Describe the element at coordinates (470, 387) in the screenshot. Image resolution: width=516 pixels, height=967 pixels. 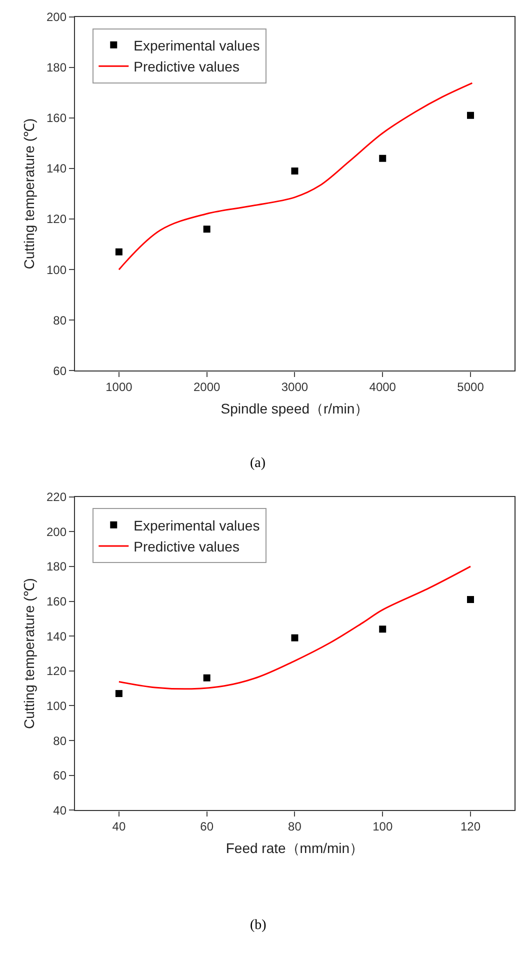
I see `x-tick-label: 5000` at that location.